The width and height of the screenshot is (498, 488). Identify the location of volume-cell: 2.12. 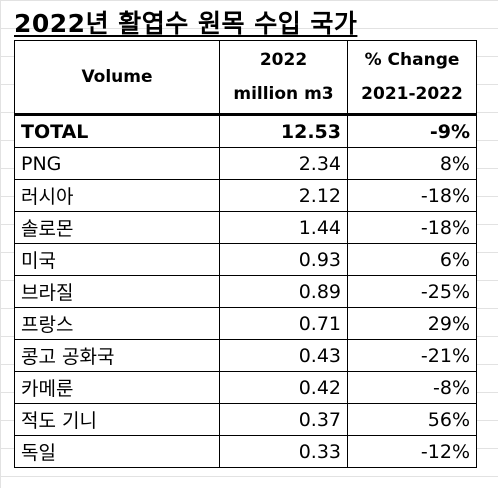
(283, 195).